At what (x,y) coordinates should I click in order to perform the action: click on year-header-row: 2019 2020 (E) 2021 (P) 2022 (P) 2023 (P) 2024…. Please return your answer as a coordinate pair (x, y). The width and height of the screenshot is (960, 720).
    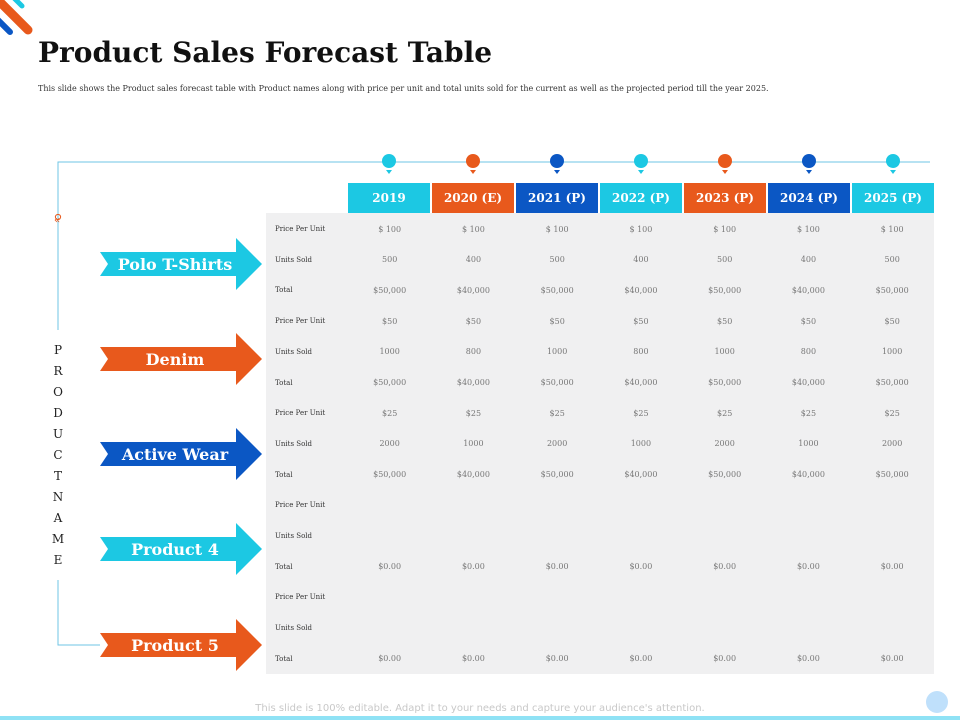
    Looking at the image, I should click on (642, 198).